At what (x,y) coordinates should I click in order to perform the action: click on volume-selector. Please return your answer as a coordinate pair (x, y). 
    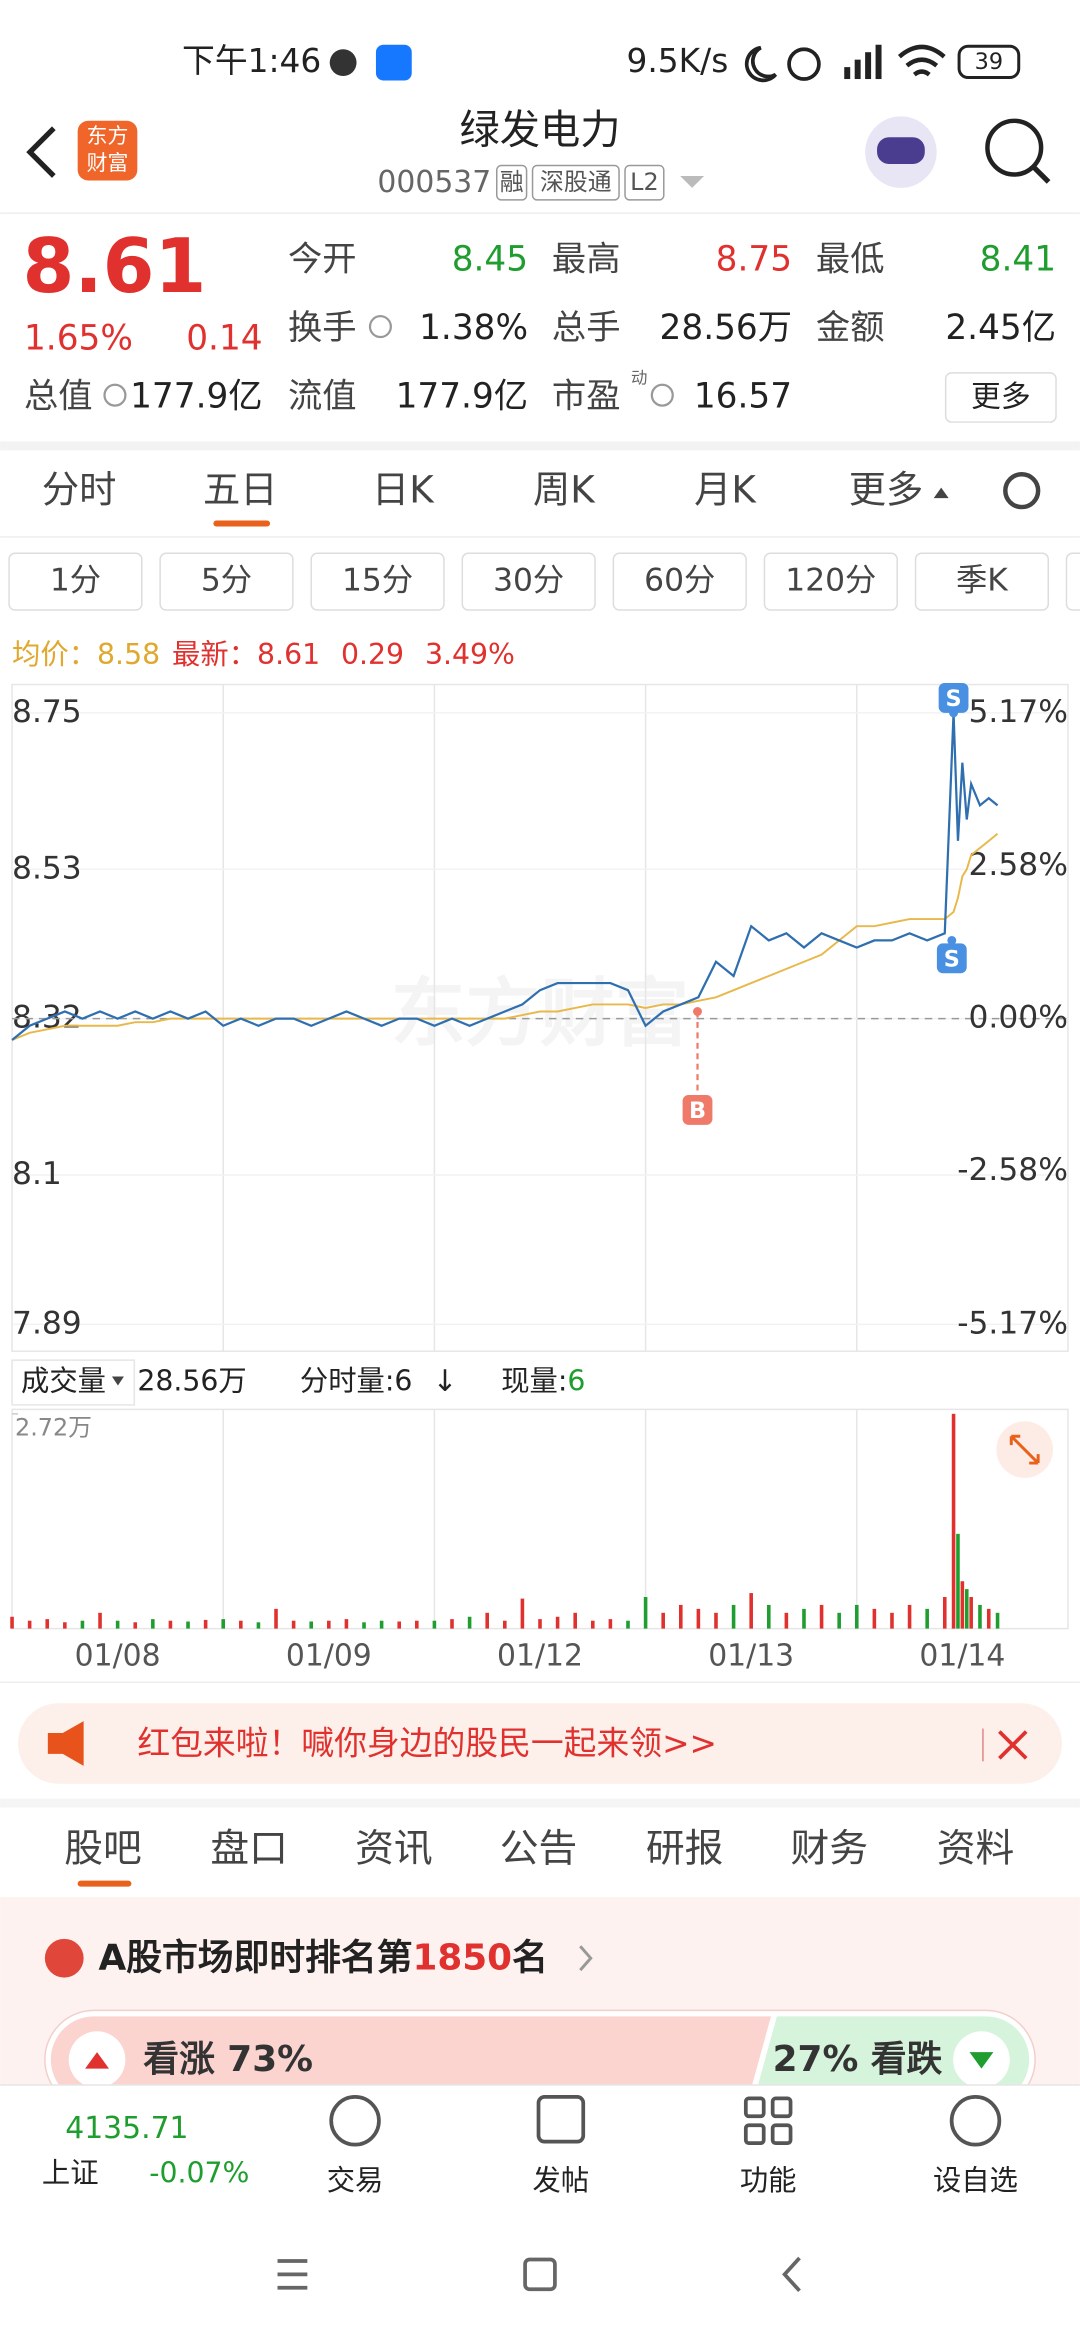
    Looking at the image, I should click on (73, 1382).